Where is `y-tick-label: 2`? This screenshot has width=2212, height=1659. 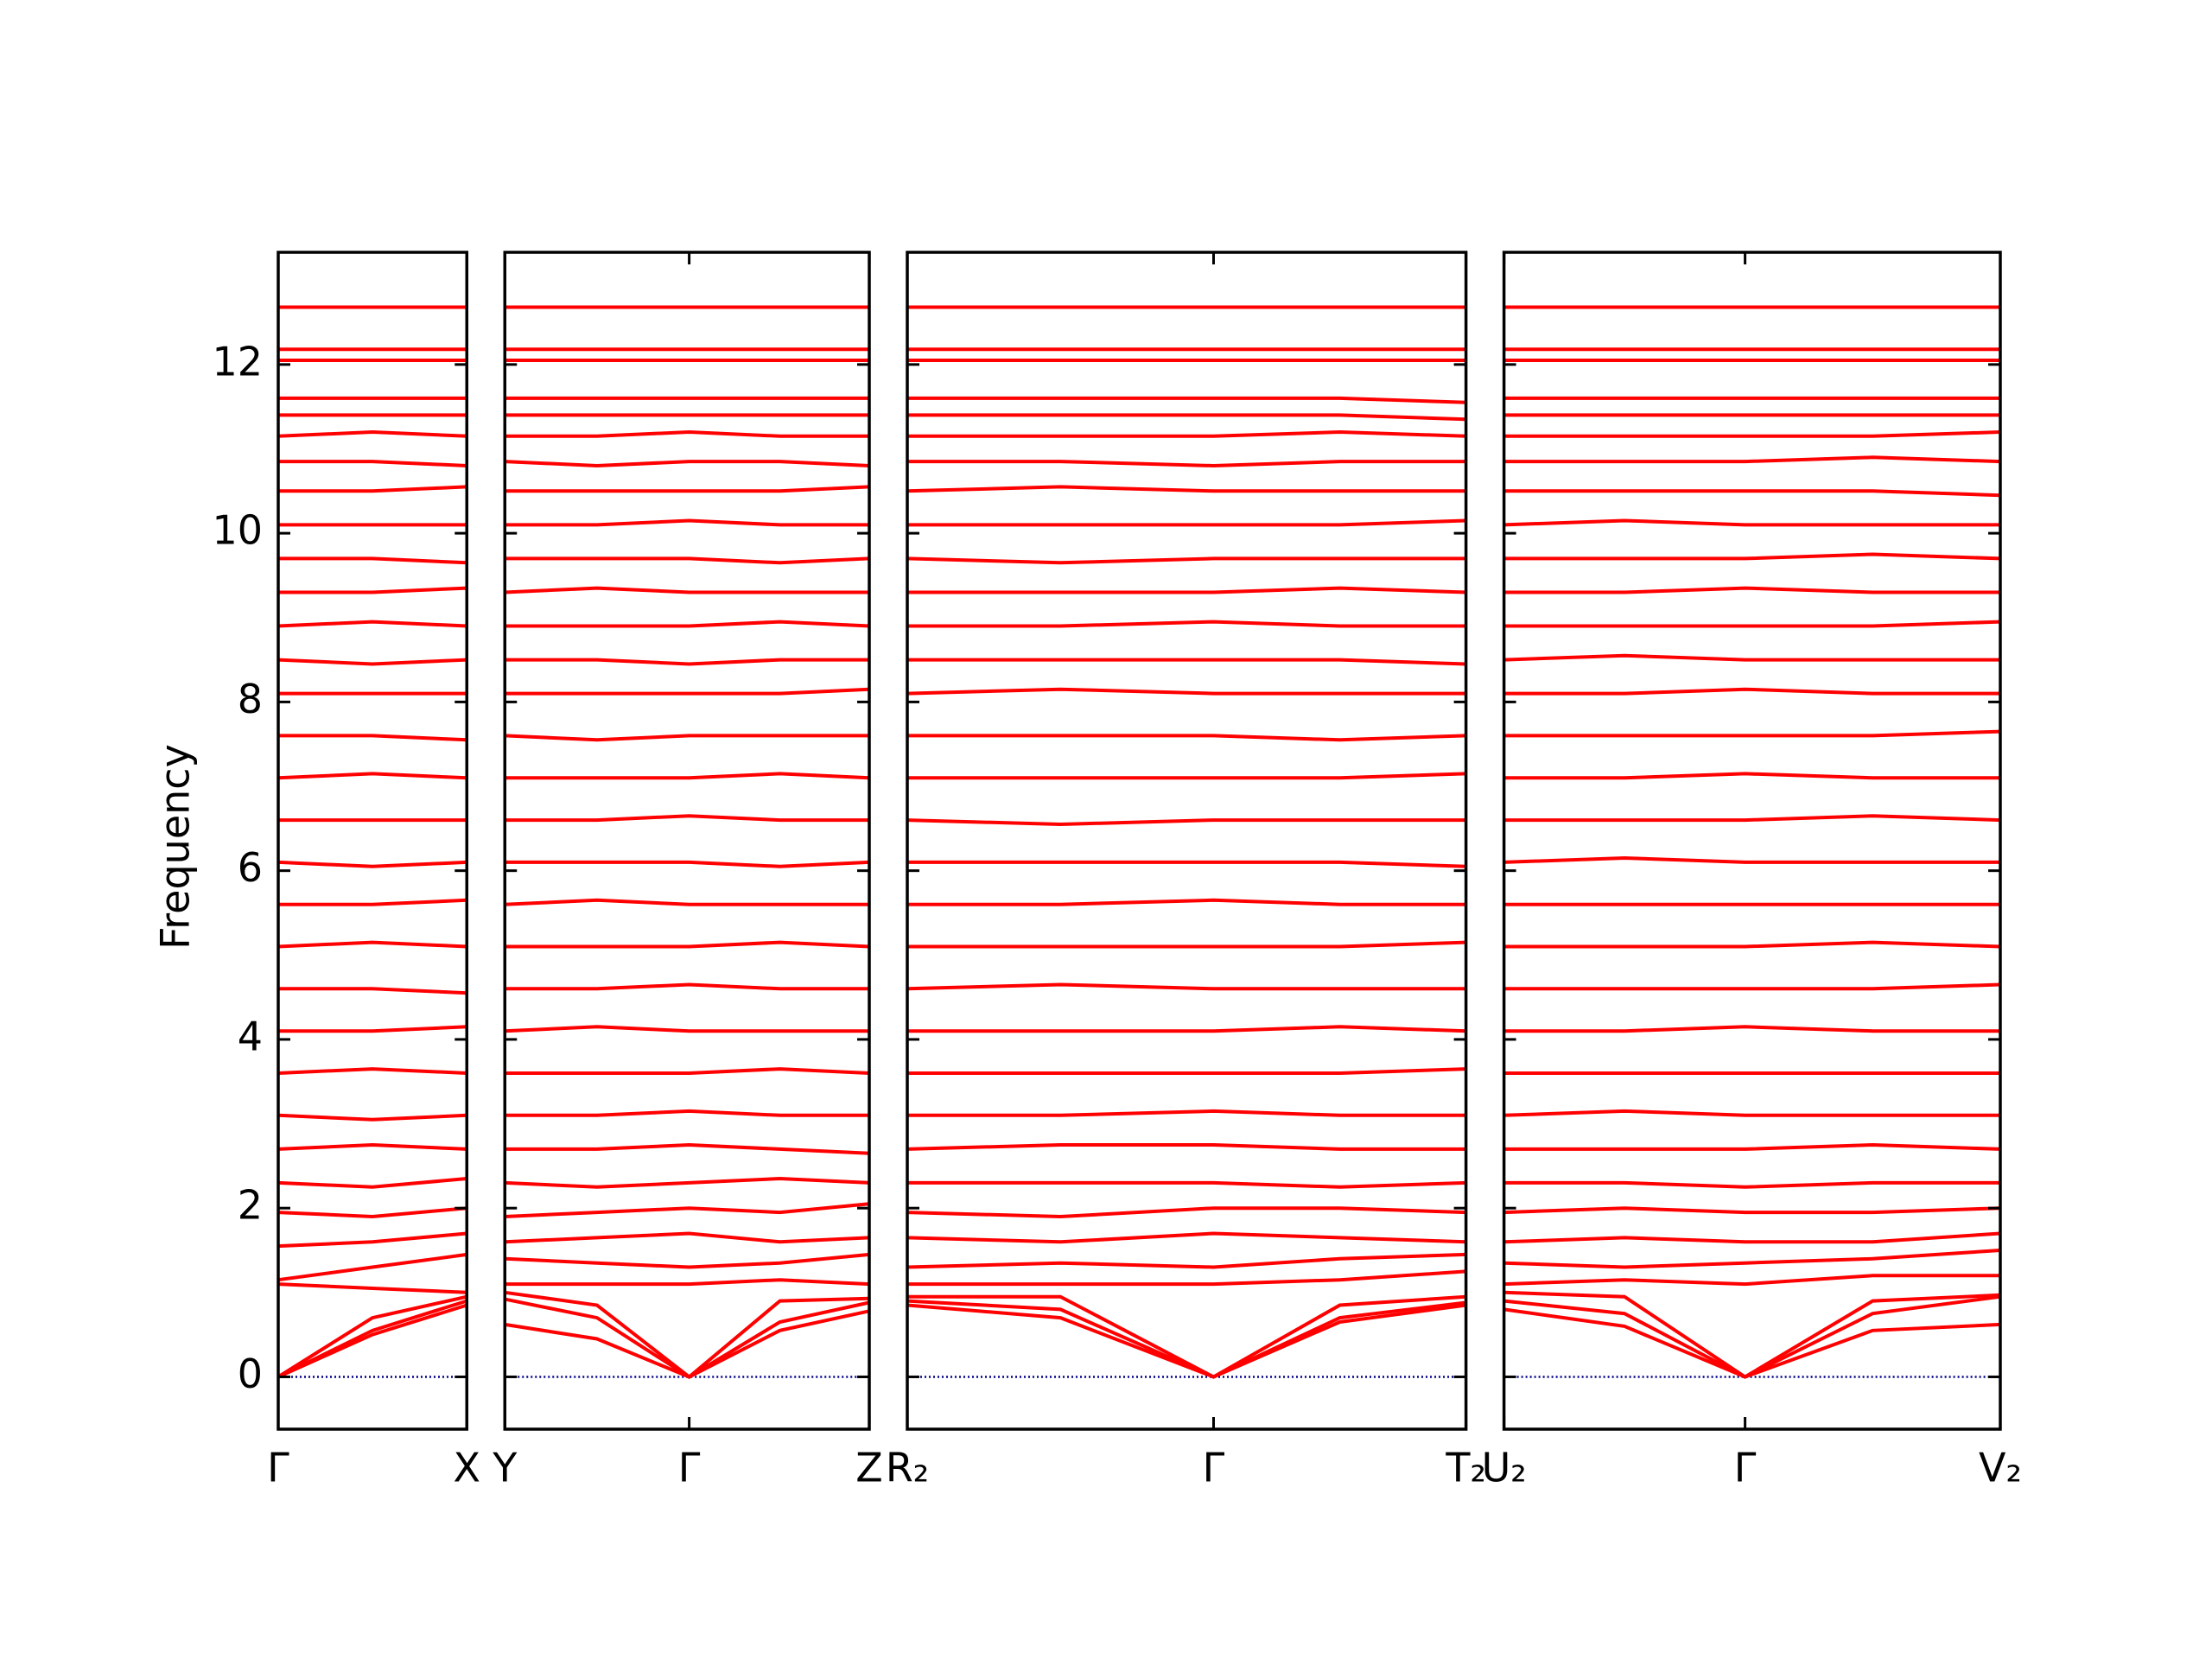
y-tick-label: 2 is located at coordinates (250, 1205).